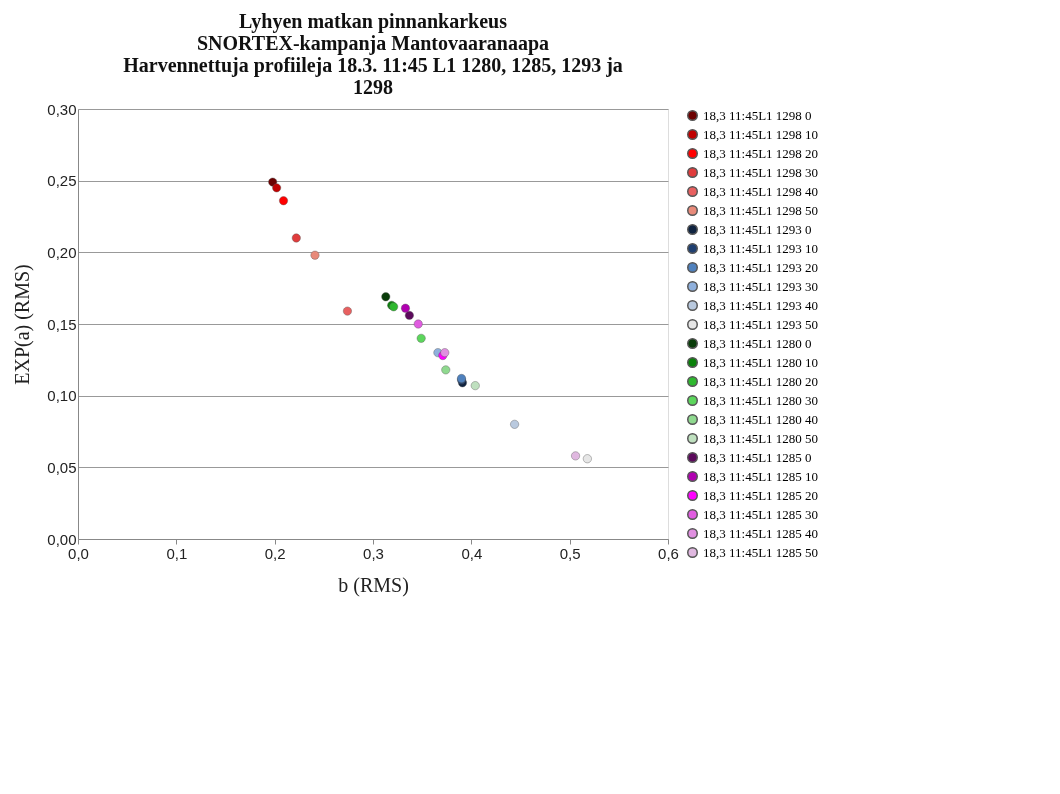  Describe the element at coordinates (62, 467) in the screenshot. I see `y-tick-label: 0,05` at that location.